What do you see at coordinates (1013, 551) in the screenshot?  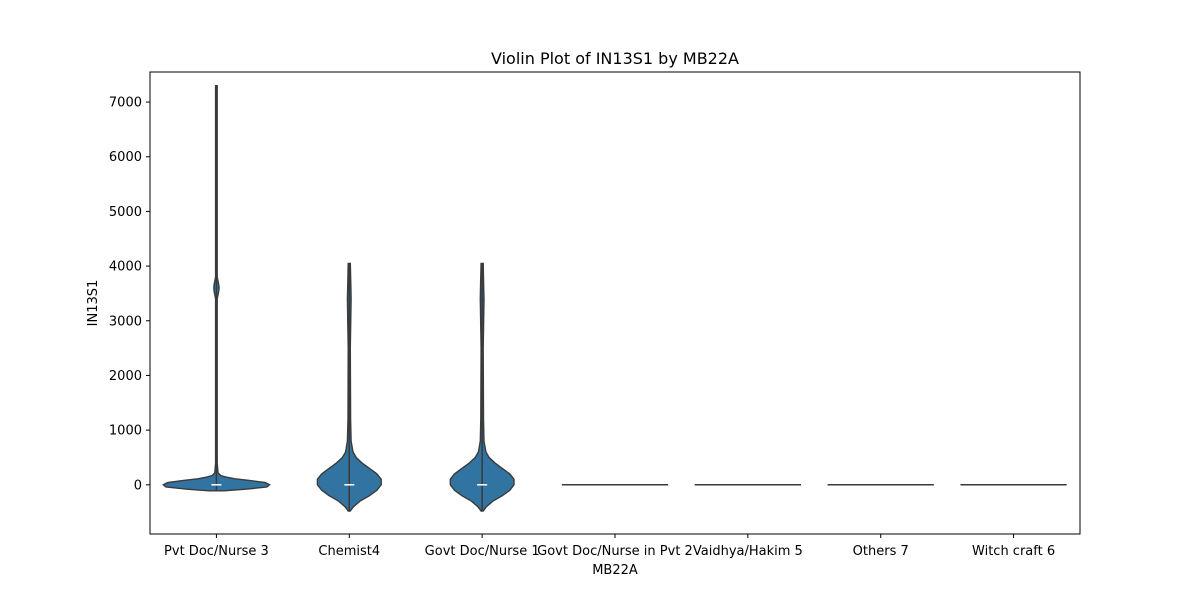 I see `x-tick-label: Witch craft 6` at bounding box center [1013, 551].